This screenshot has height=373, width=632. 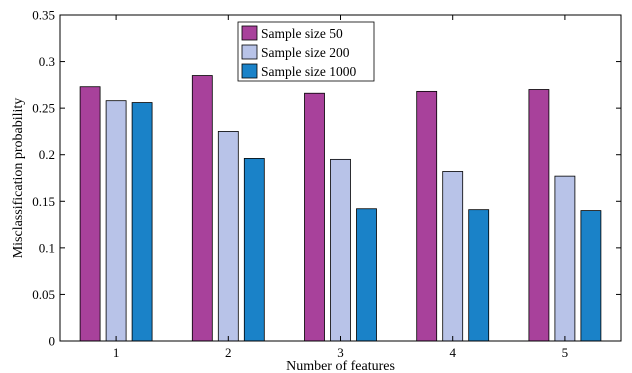 What do you see at coordinates (52, 341) in the screenshot?
I see `y-tick-label: 0` at bounding box center [52, 341].